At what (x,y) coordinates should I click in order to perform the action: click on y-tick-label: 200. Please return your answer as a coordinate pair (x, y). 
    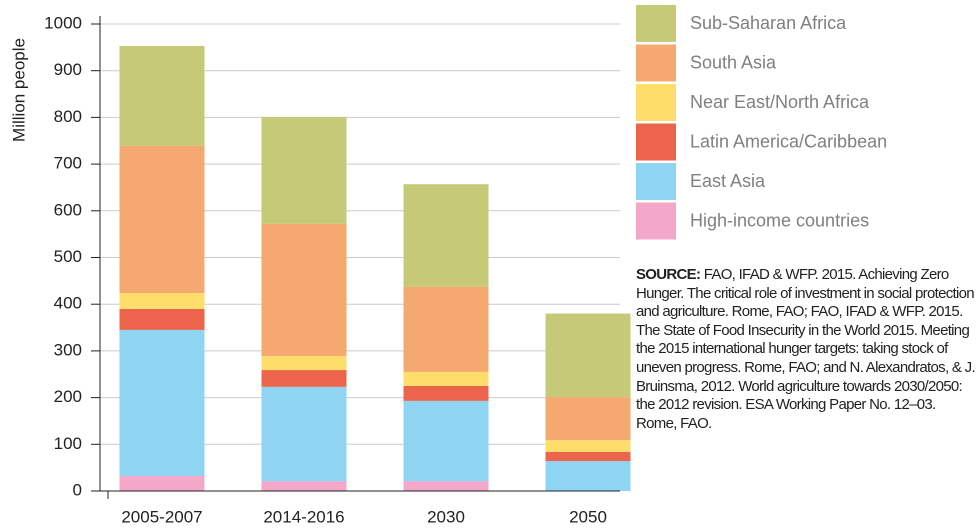
    Looking at the image, I should click on (68, 396).